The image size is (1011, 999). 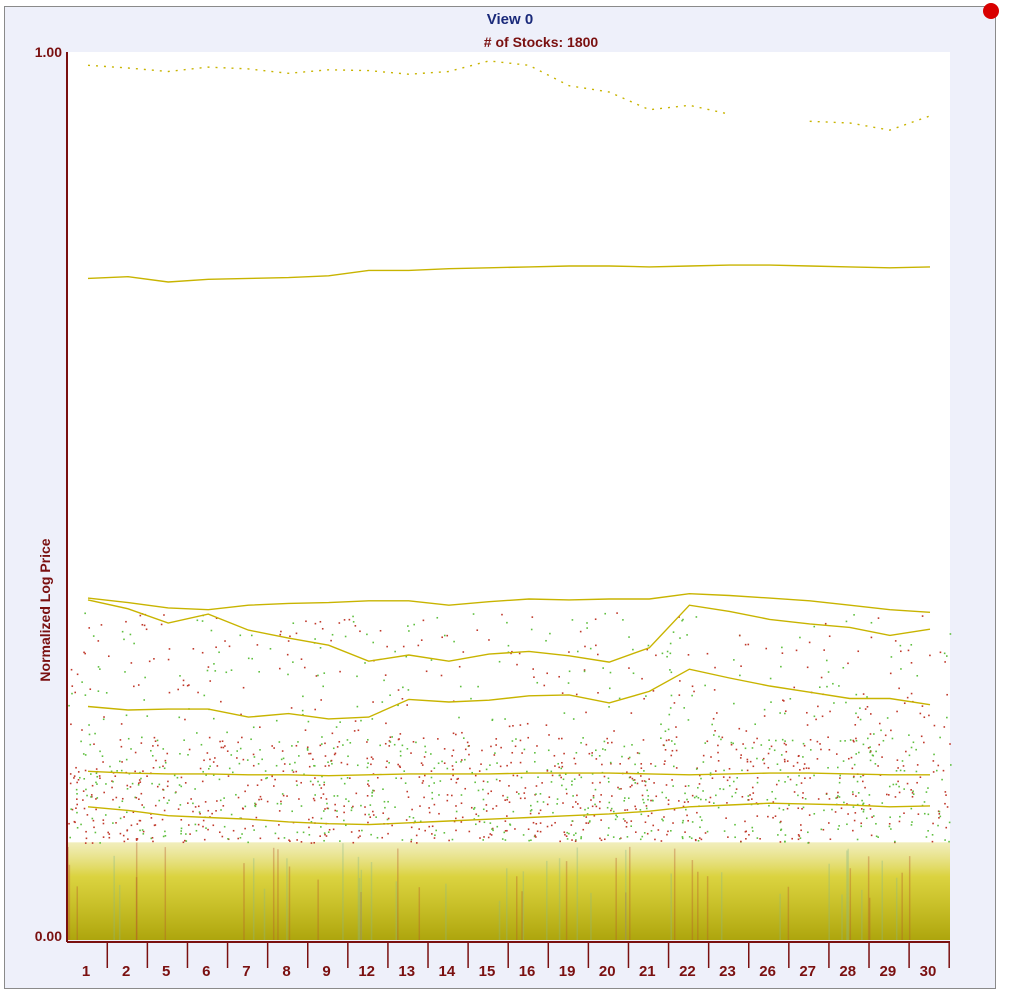 What do you see at coordinates (406, 971) in the screenshot?
I see `x-tick-label: 13` at bounding box center [406, 971].